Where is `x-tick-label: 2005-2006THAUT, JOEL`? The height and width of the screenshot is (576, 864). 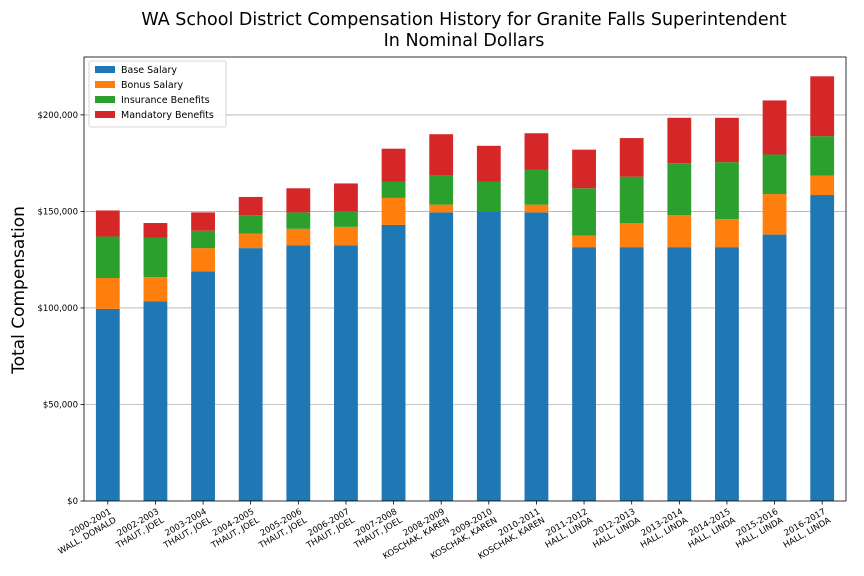
x-tick-label: 2005-2006THAUT, JOEL is located at coordinates (280, 529).